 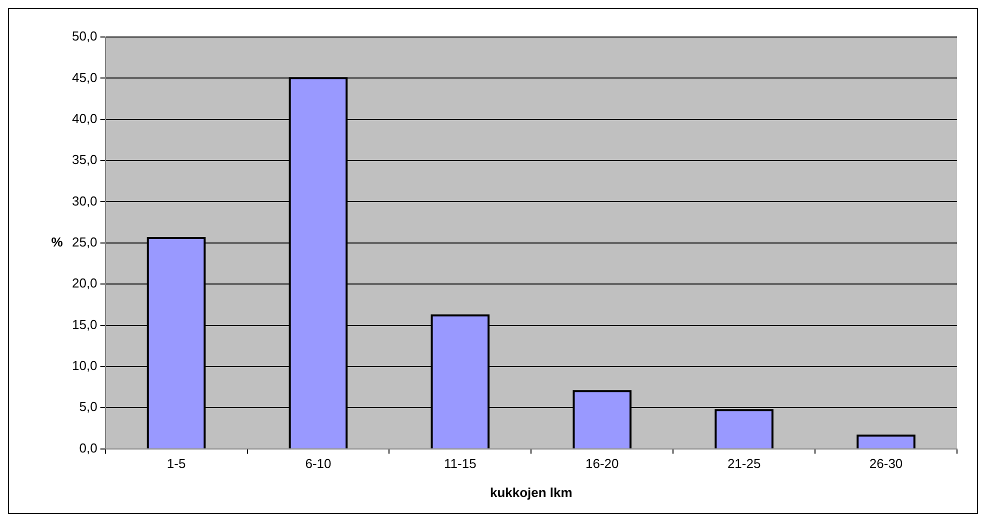 I want to click on y-axis-title: %, so click(x=57, y=242).